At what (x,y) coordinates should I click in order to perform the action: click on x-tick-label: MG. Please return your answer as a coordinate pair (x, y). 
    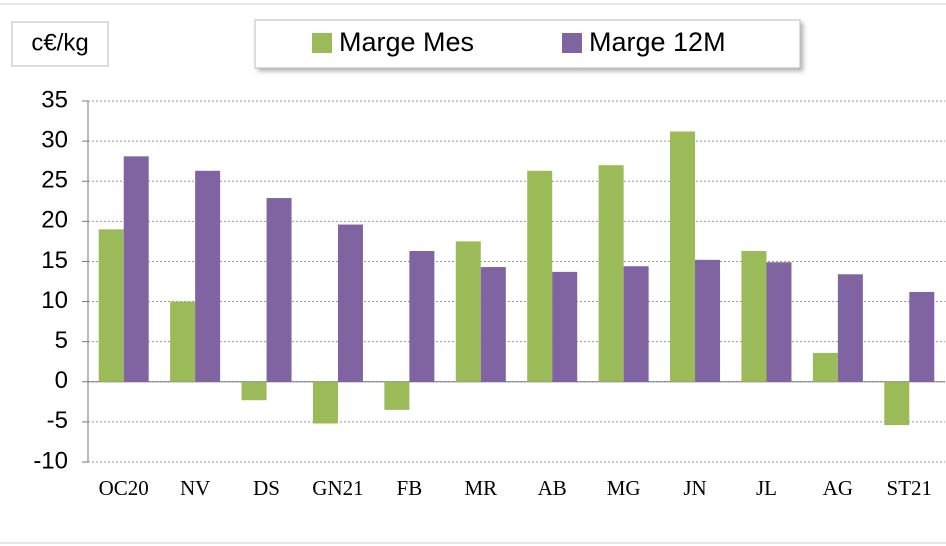
    Looking at the image, I should click on (624, 488).